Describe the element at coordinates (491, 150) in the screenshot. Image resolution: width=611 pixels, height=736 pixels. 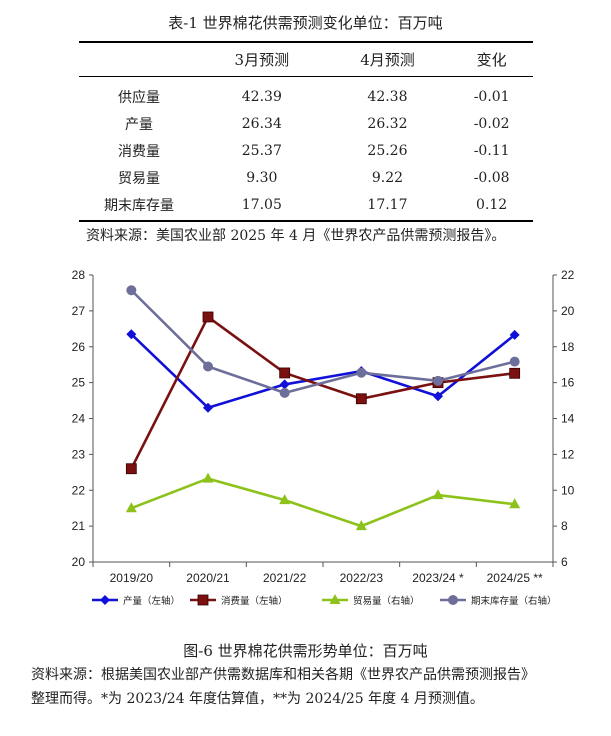
I see `table-cell: -0.11` at that location.